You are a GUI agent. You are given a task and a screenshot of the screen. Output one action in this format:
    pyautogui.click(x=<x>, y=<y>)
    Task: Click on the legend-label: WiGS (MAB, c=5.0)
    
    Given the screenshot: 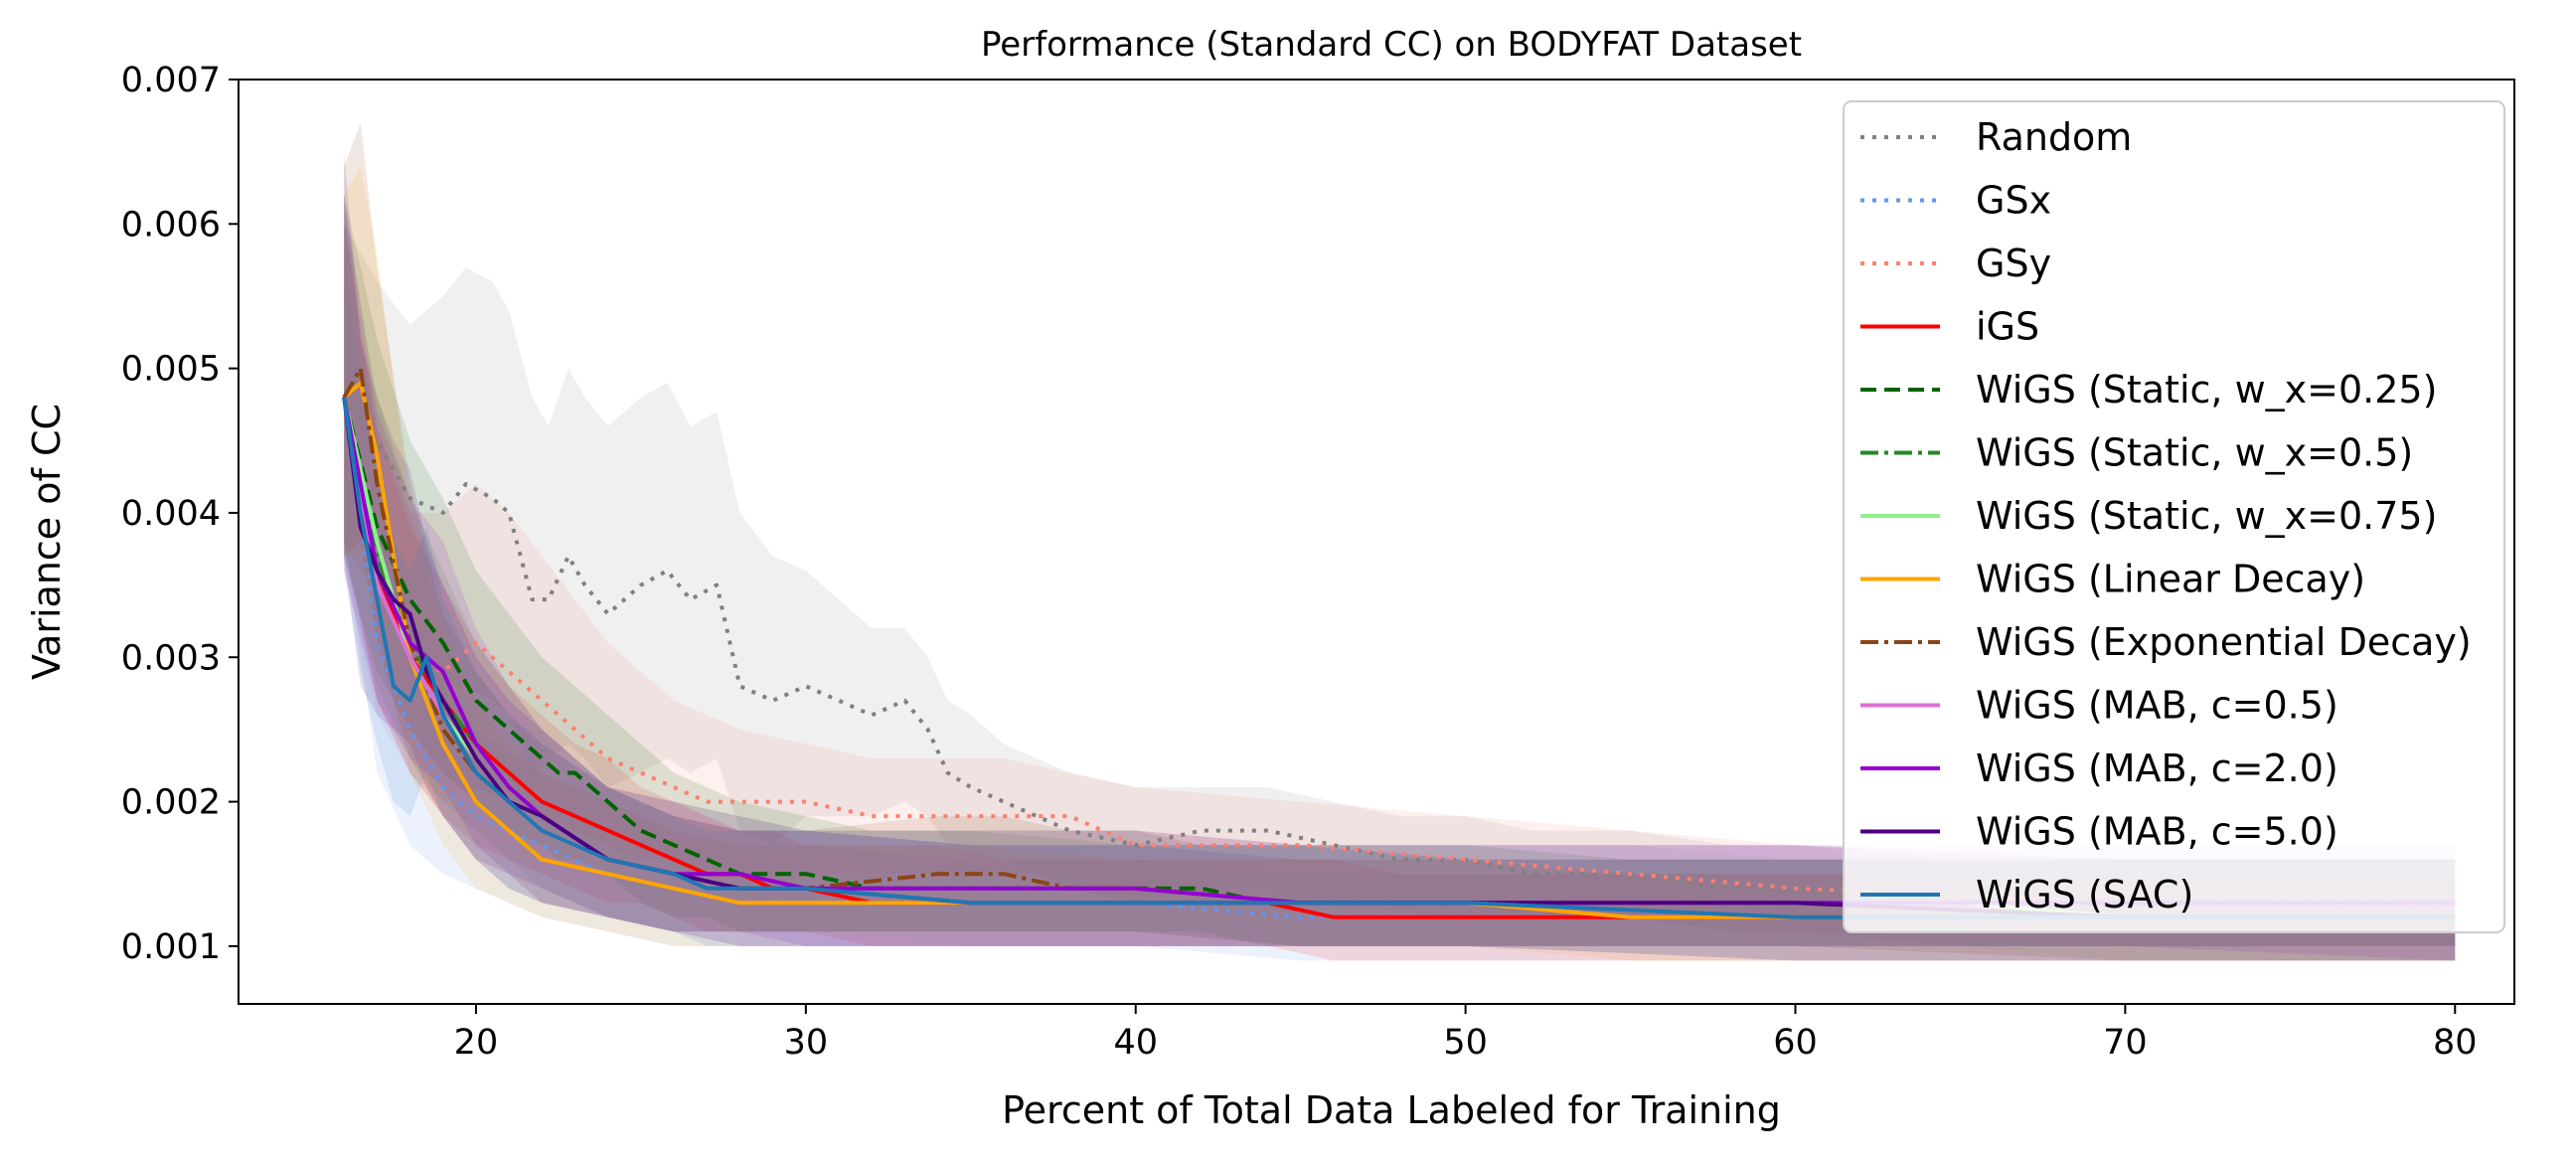 What is the action you would take?
    pyautogui.click(x=2157, y=832)
    